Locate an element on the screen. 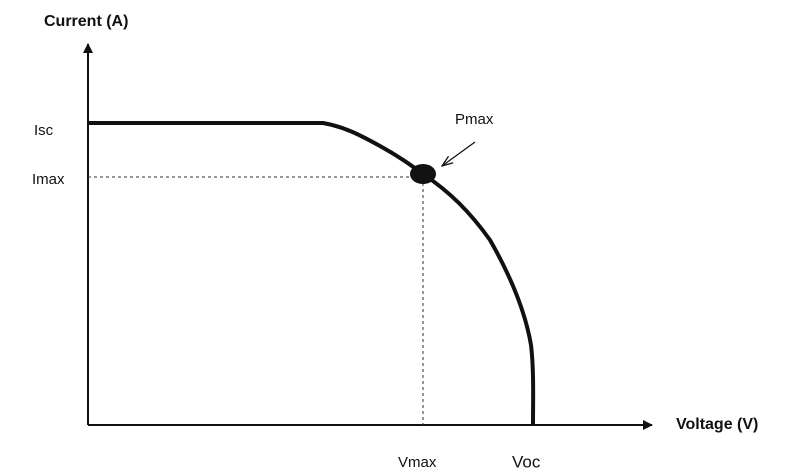  pmax-point is located at coordinates (423, 174).